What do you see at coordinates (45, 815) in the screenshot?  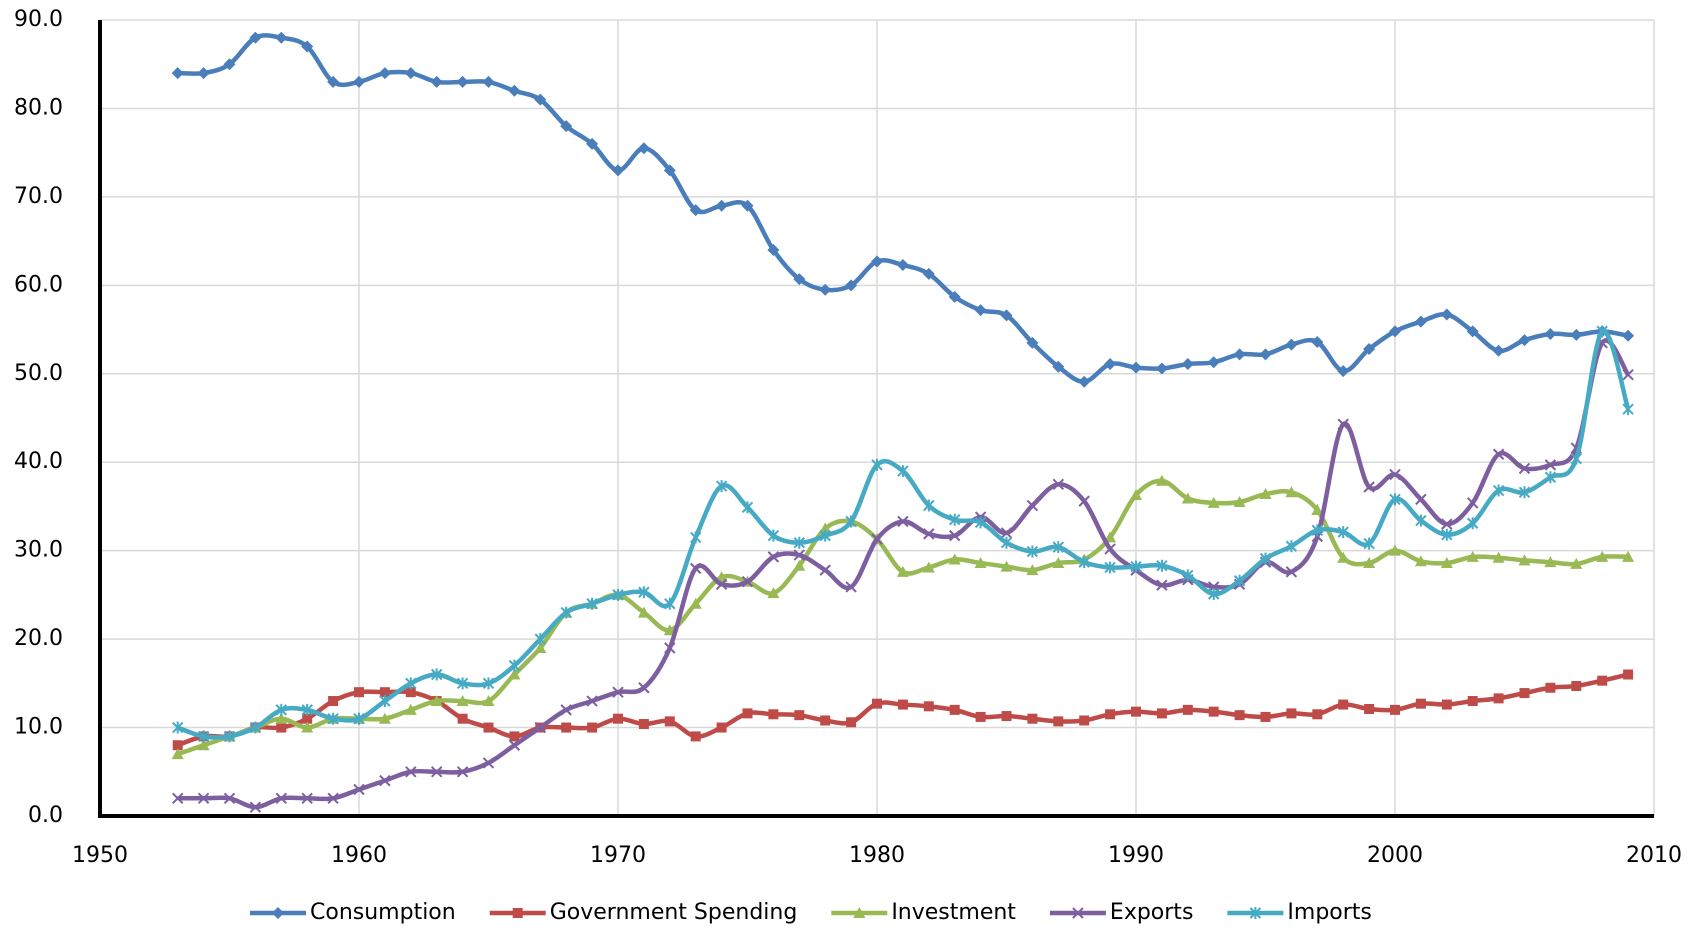 I see `y-tick-label: 0.0` at bounding box center [45, 815].